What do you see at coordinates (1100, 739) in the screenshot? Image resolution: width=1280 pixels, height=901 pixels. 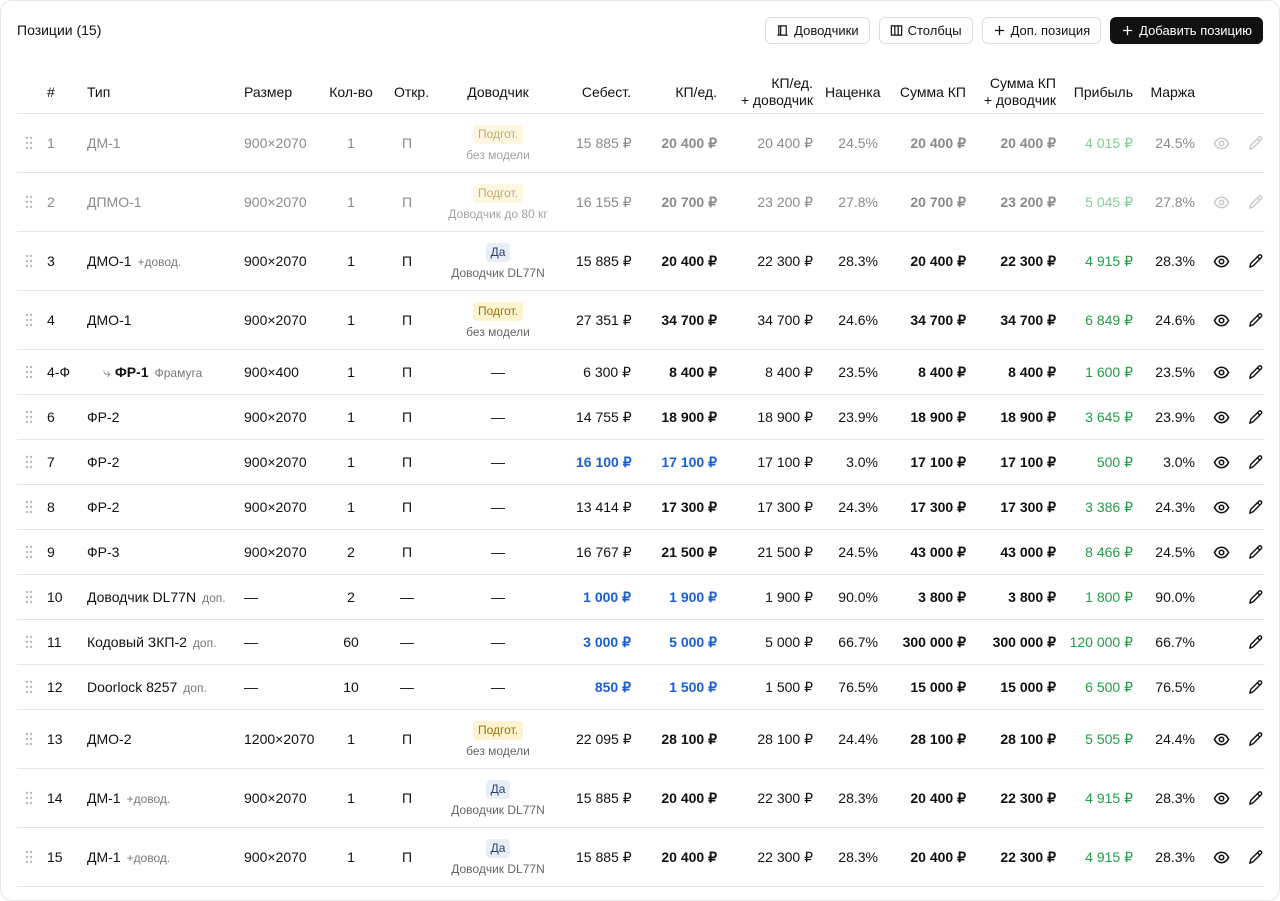 I see `profit-cell: 5 505 ₽` at bounding box center [1100, 739].